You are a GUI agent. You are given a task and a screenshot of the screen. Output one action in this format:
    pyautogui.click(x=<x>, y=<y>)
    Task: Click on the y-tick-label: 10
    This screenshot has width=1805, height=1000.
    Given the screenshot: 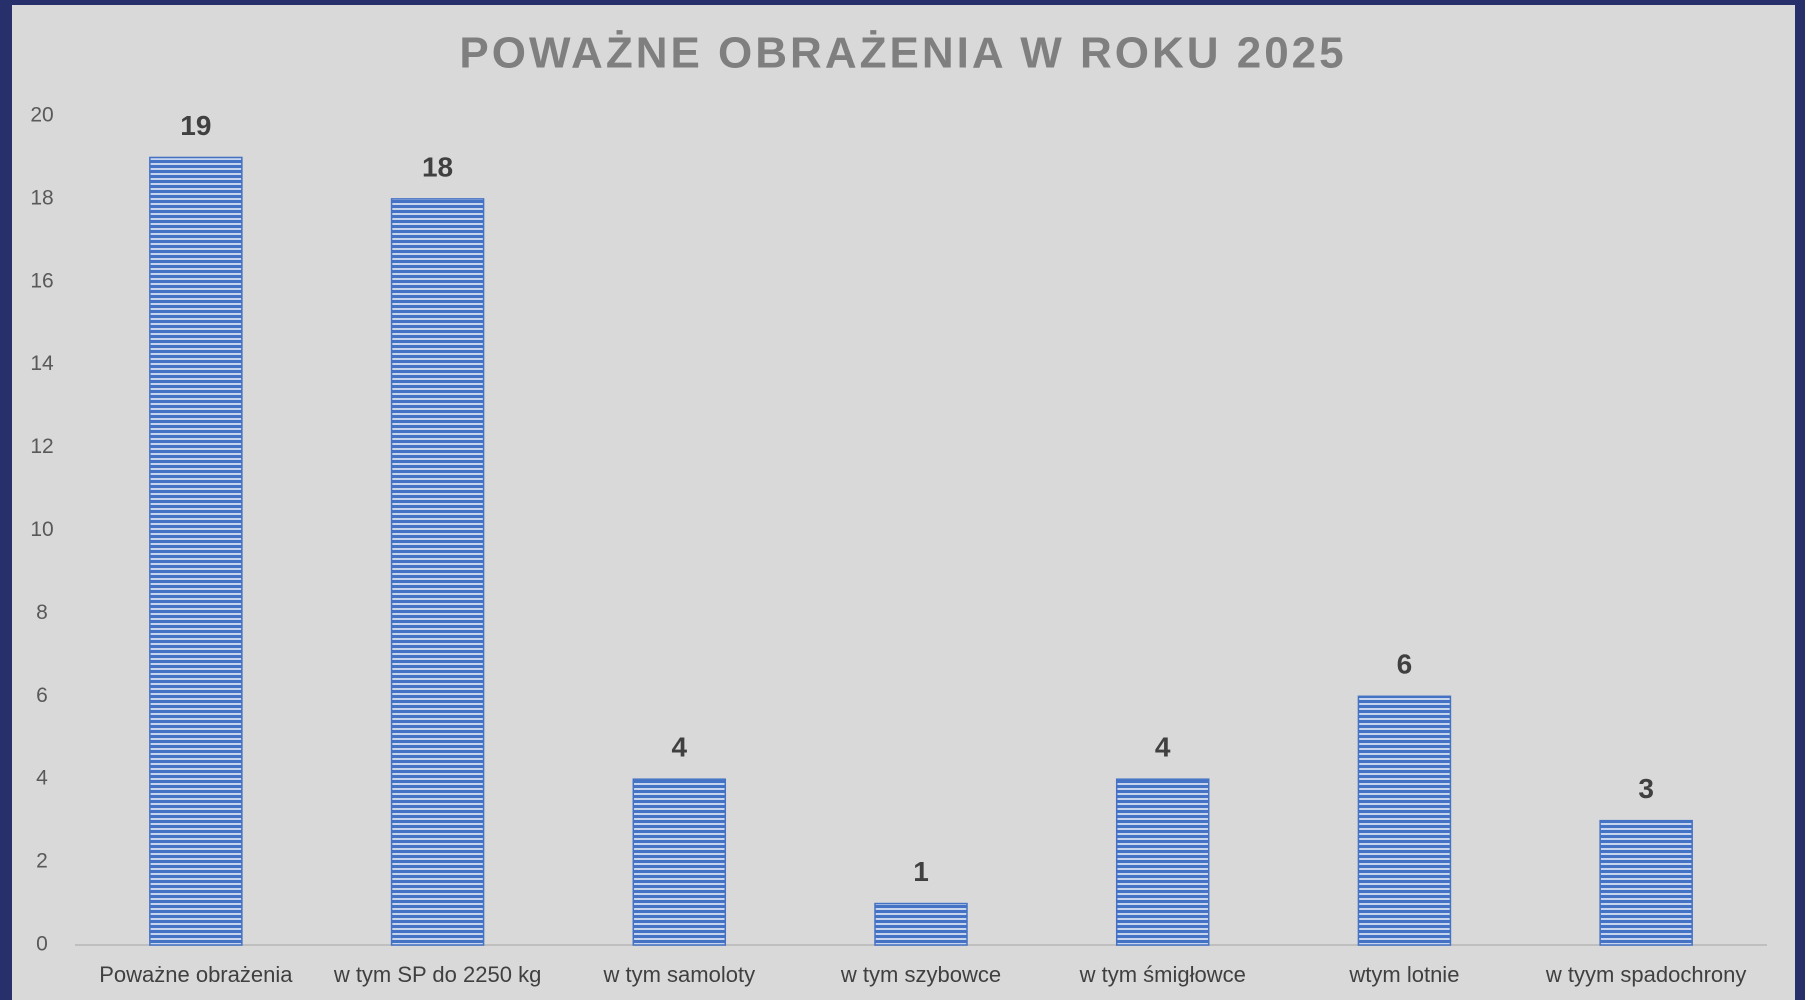 What is the action you would take?
    pyautogui.click(x=41, y=529)
    